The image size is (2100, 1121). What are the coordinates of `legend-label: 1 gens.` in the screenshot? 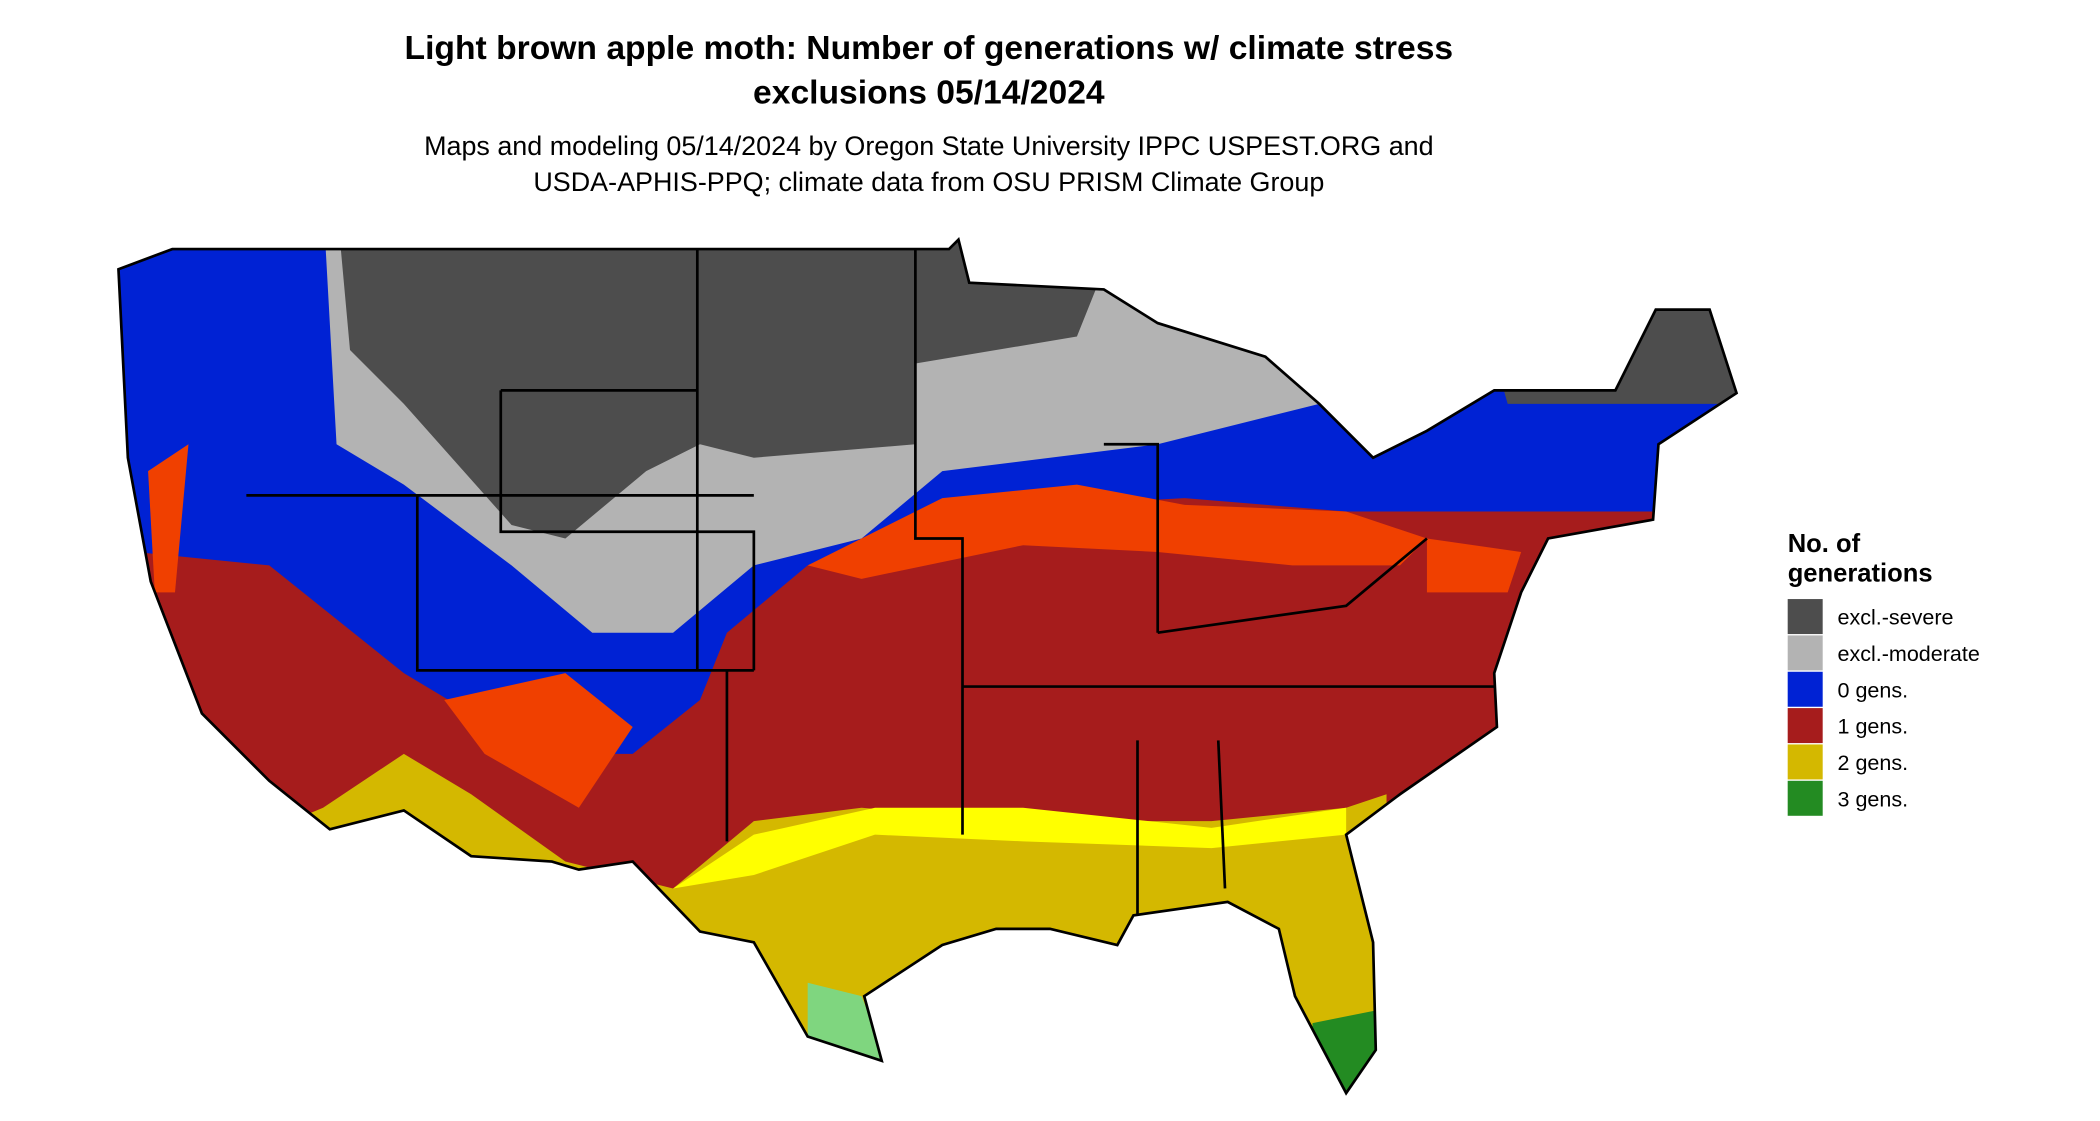 It's located at (1873, 727).